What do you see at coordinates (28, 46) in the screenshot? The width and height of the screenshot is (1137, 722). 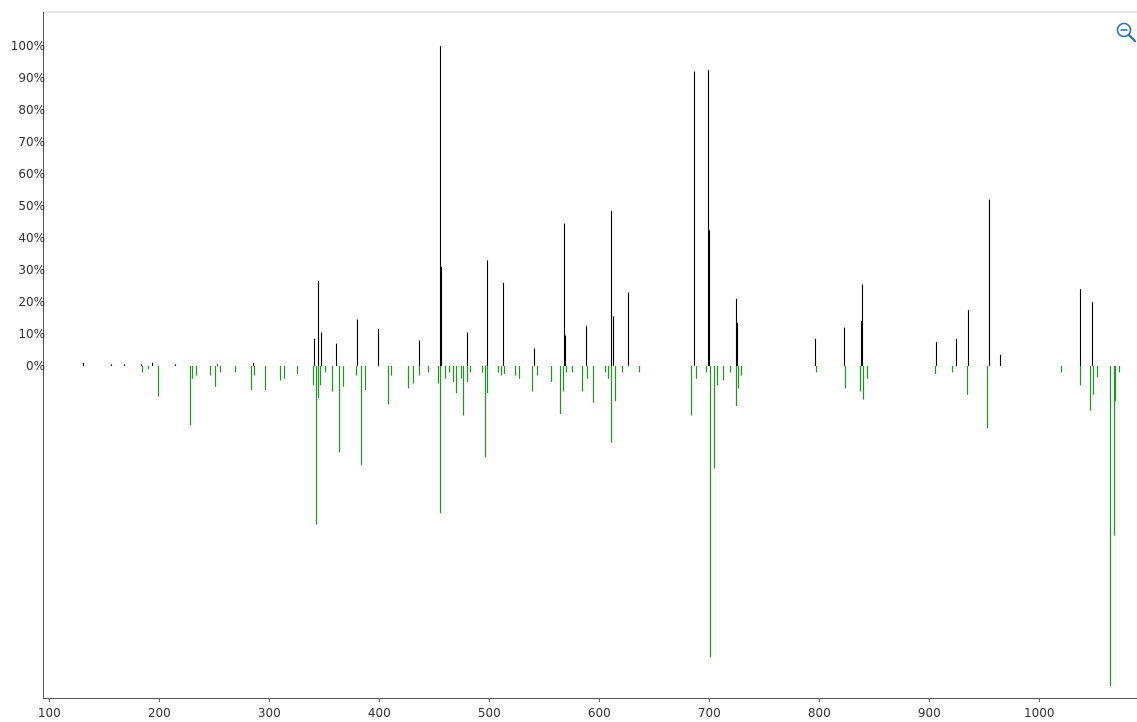 I see `y-tick-label: 100%` at bounding box center [28, 46].